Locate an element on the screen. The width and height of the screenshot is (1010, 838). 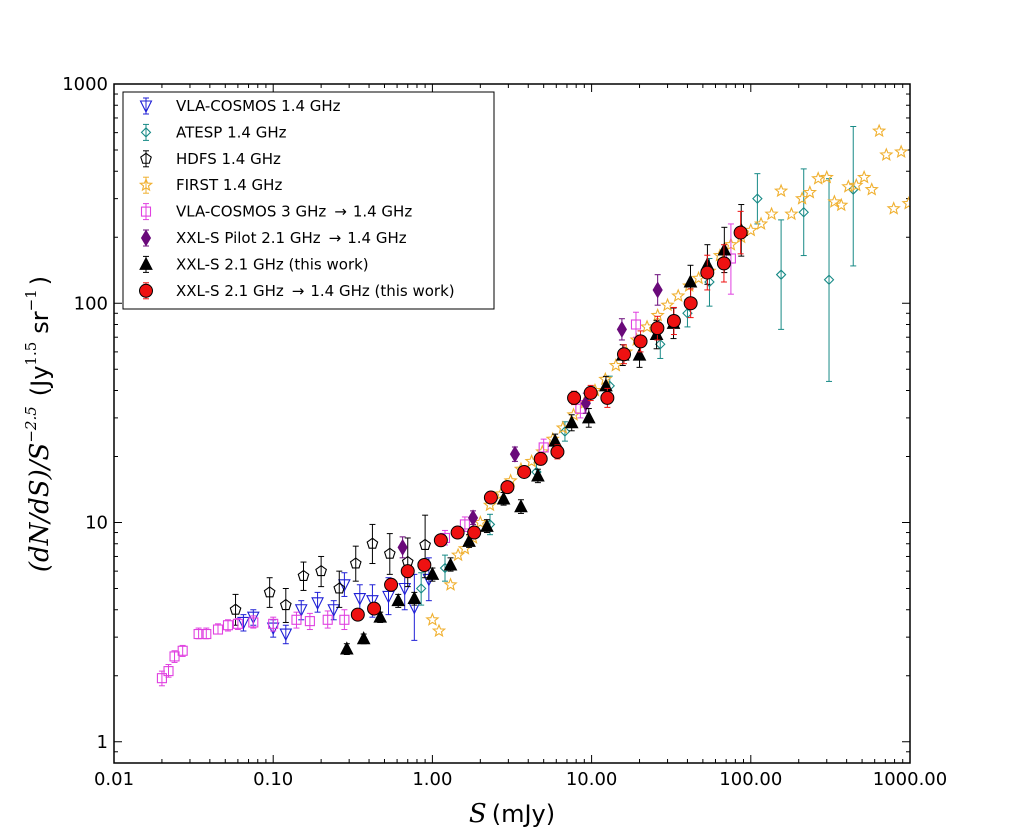
x-axis-title: S (mJy) is located at coordinates (512, 814).